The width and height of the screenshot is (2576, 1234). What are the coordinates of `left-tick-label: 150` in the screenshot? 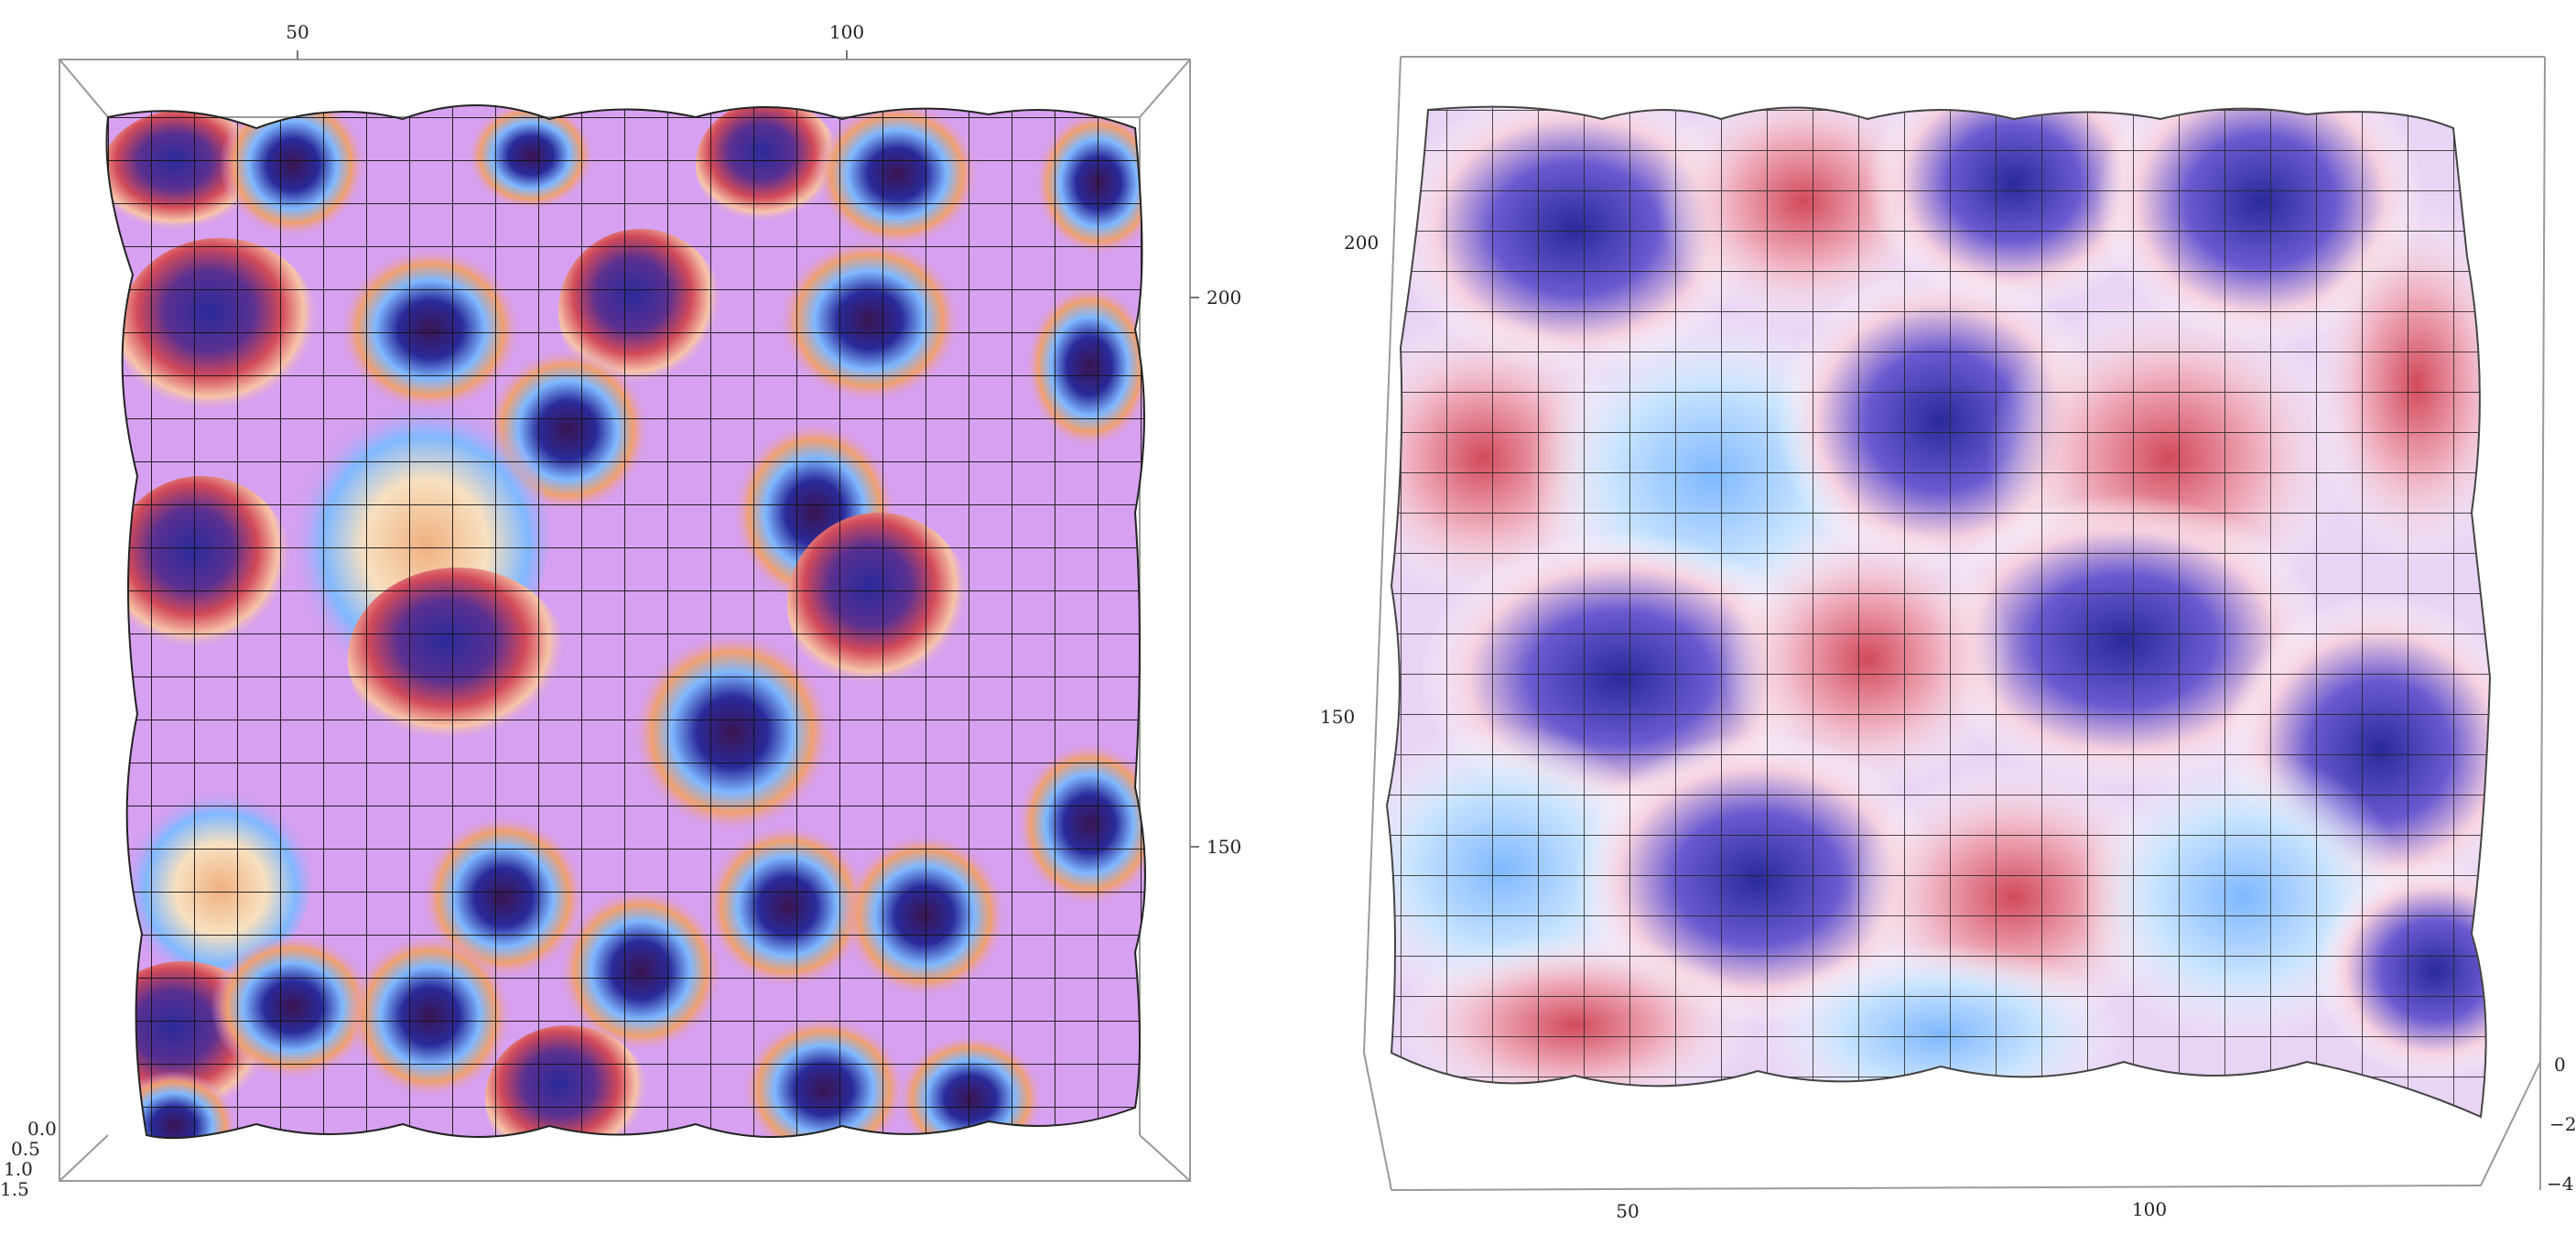 It's located at (1338, 717).